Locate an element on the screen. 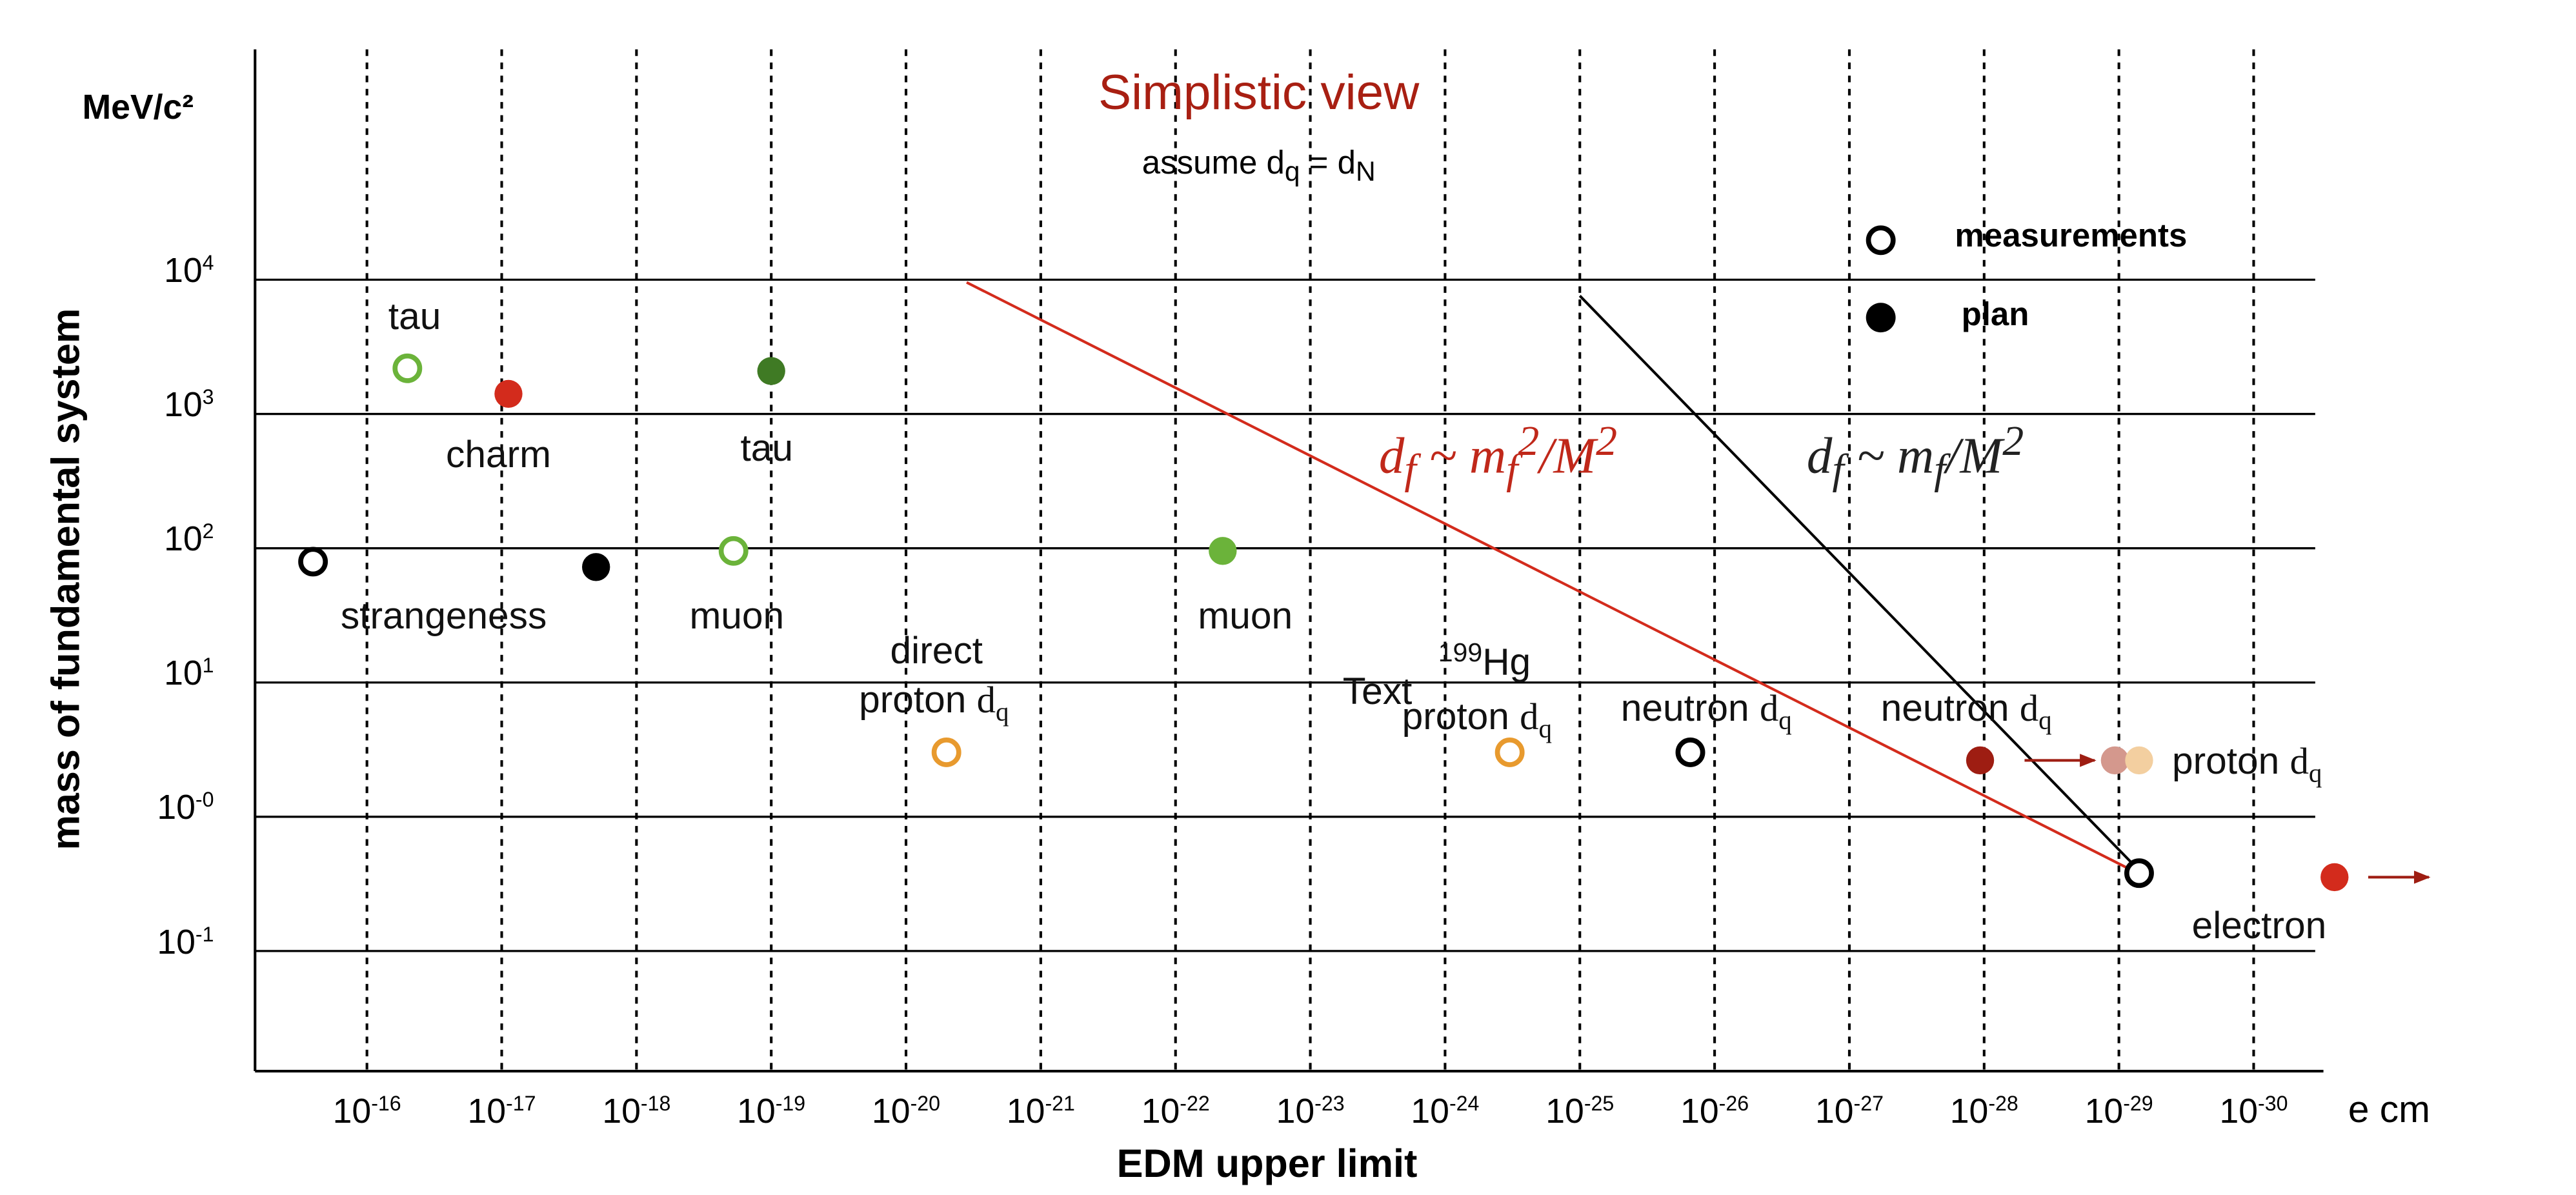  point-neutron-meas is located at coordinates (1690, 752).